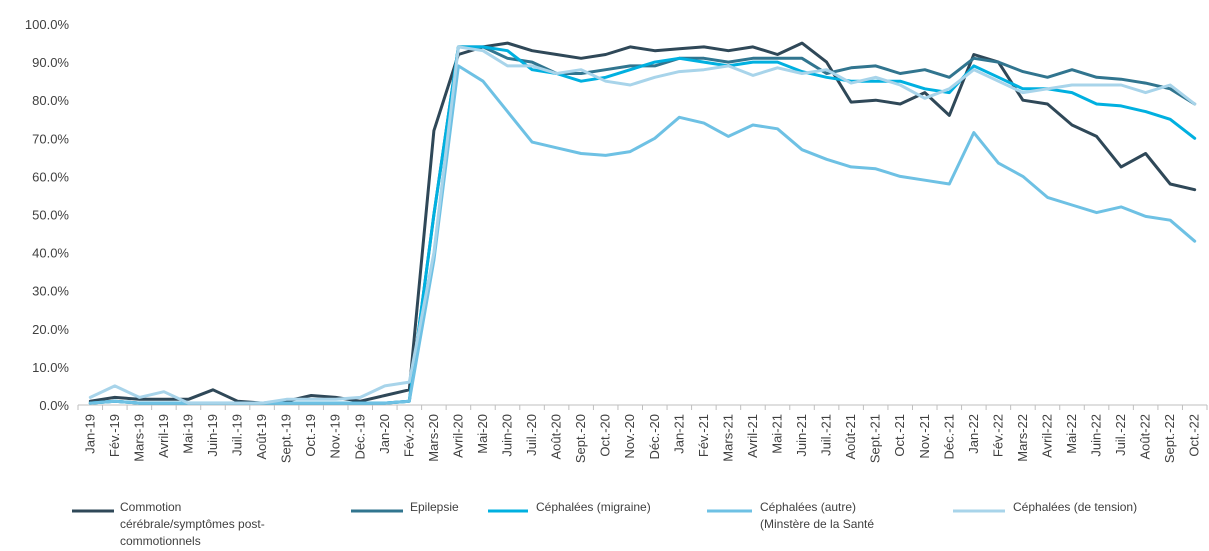 Image resolution: width=1209 pixels, height=551 pixels. I want to click on x-tick-label: Déc.-20, so click(654, 437).